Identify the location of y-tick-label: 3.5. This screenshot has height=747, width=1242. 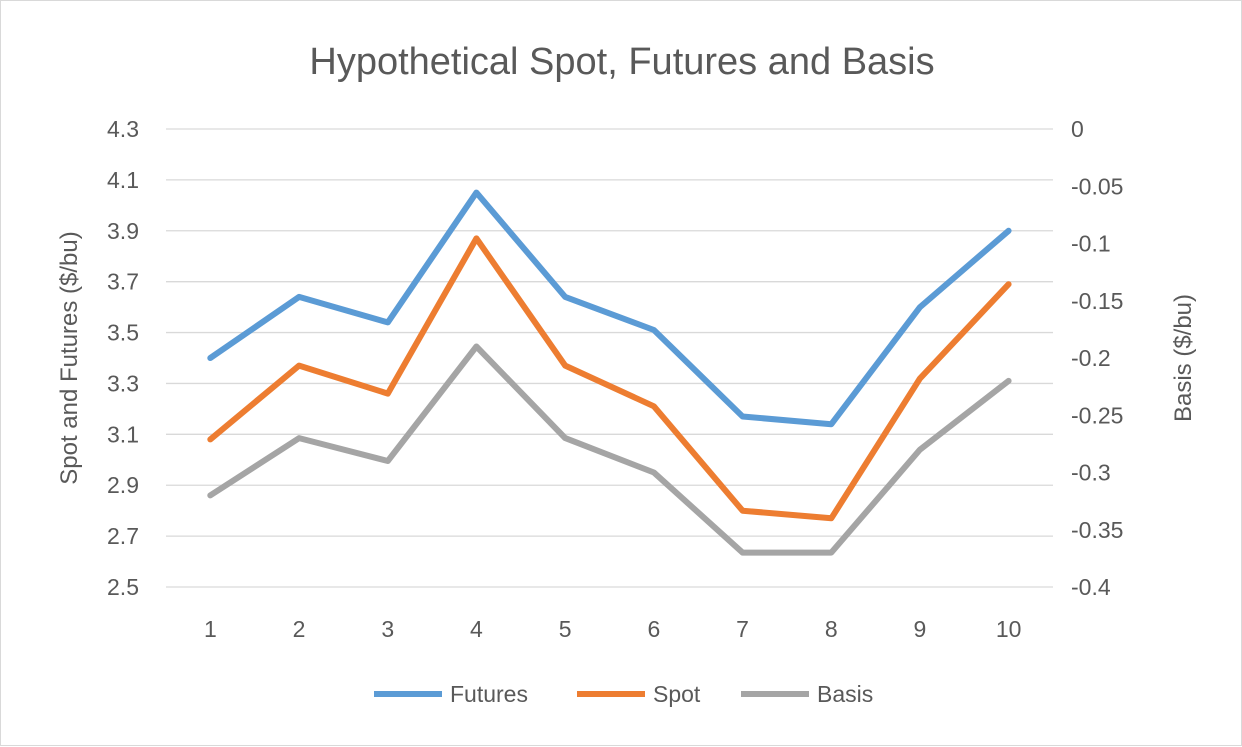
(123, 333).